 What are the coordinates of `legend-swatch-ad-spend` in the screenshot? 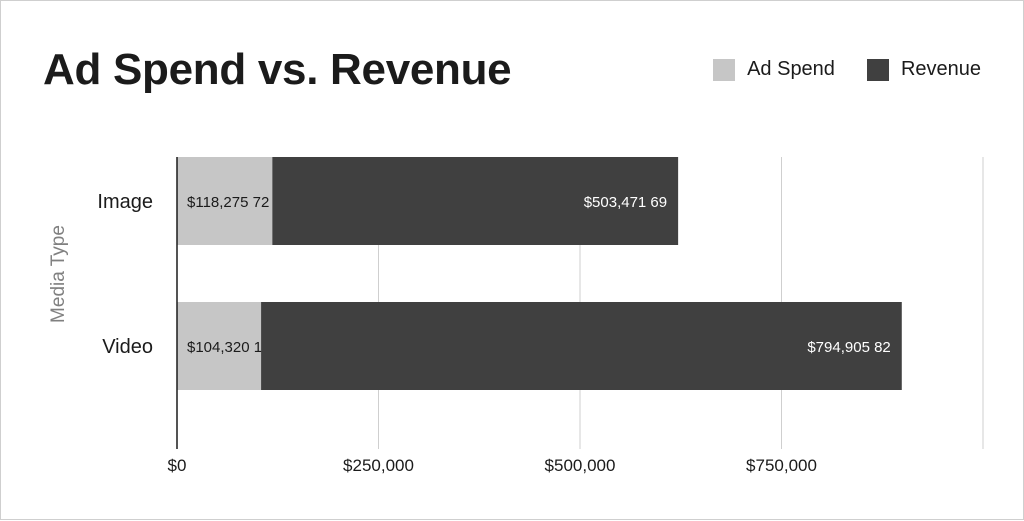 It's located at (724, 69).